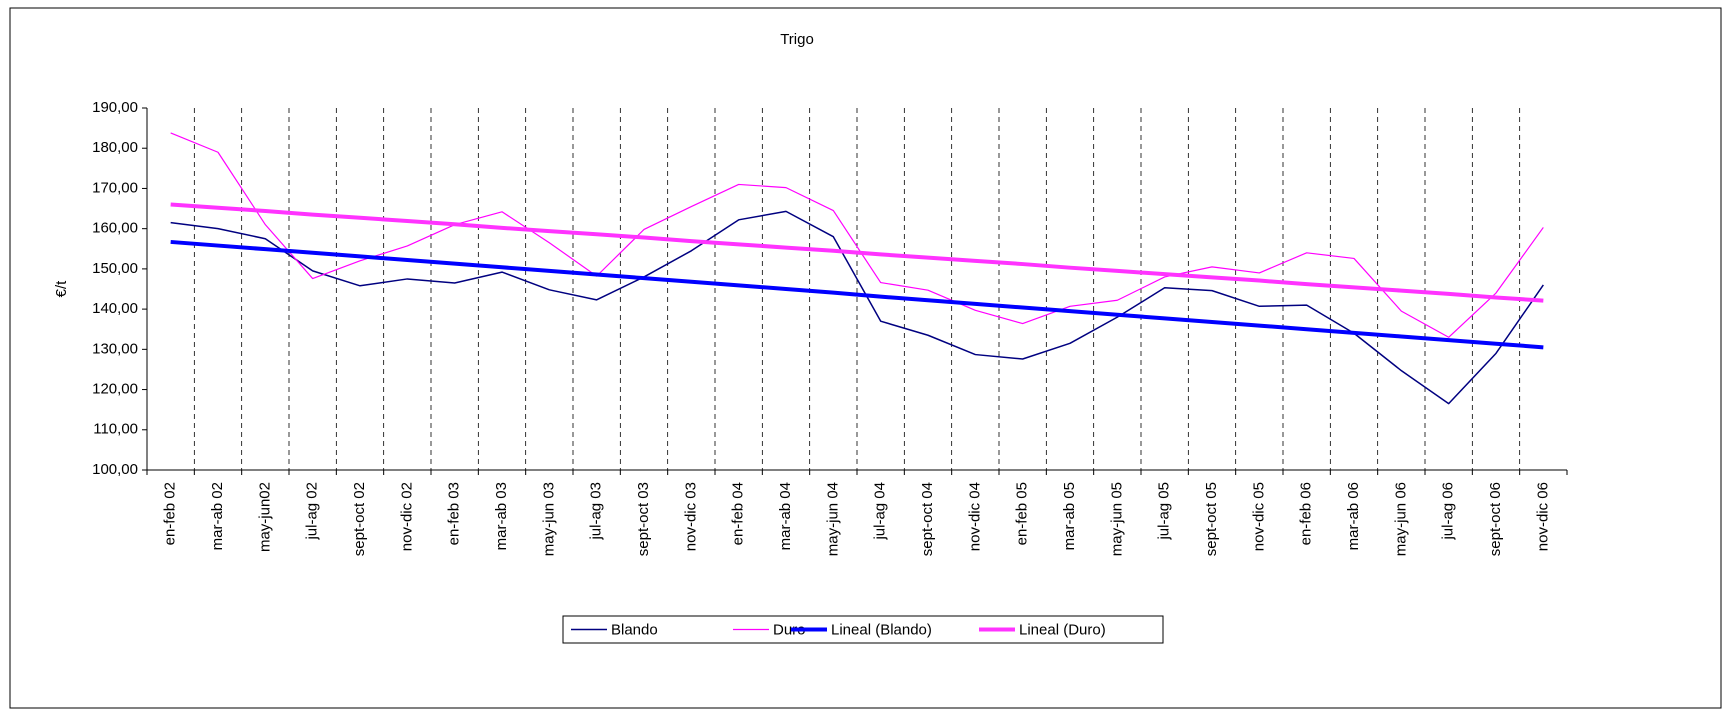 The width and height of the screenshot is (1722, 717). Describe the element at coordinates (1542, 516) in the screenshot. I see `x-tick-label: nov-dic 06` at that location.